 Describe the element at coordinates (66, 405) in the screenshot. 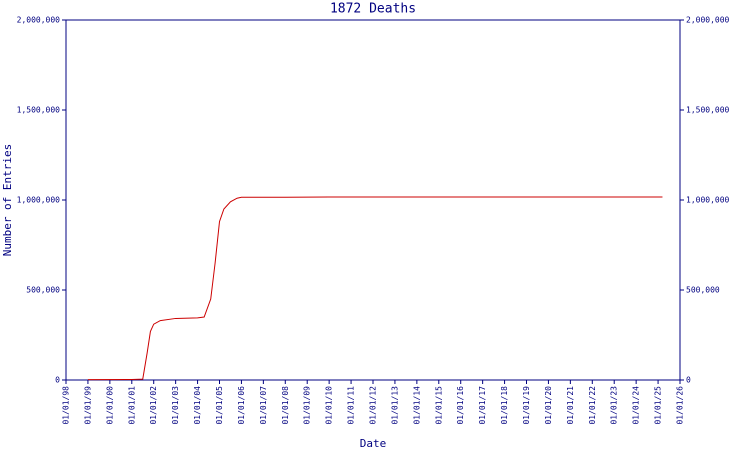

I see `x-tick-label: 01/01/98` at that location.